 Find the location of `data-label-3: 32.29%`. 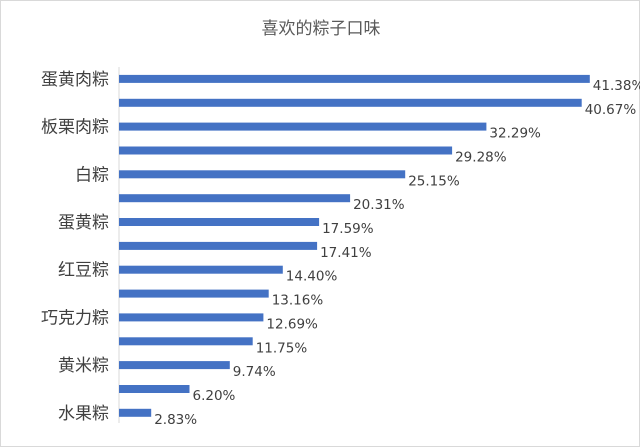

data-label-3: 32.29% is located at coordinates (515, 134).